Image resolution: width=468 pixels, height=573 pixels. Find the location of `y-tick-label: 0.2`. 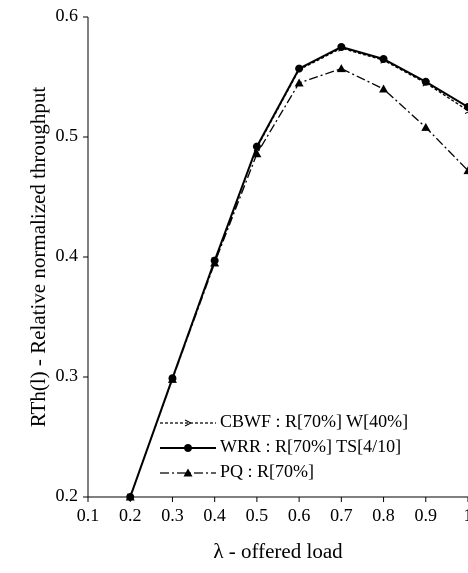

y-tick-label: 0.2 is located at coordinates (67, 495).